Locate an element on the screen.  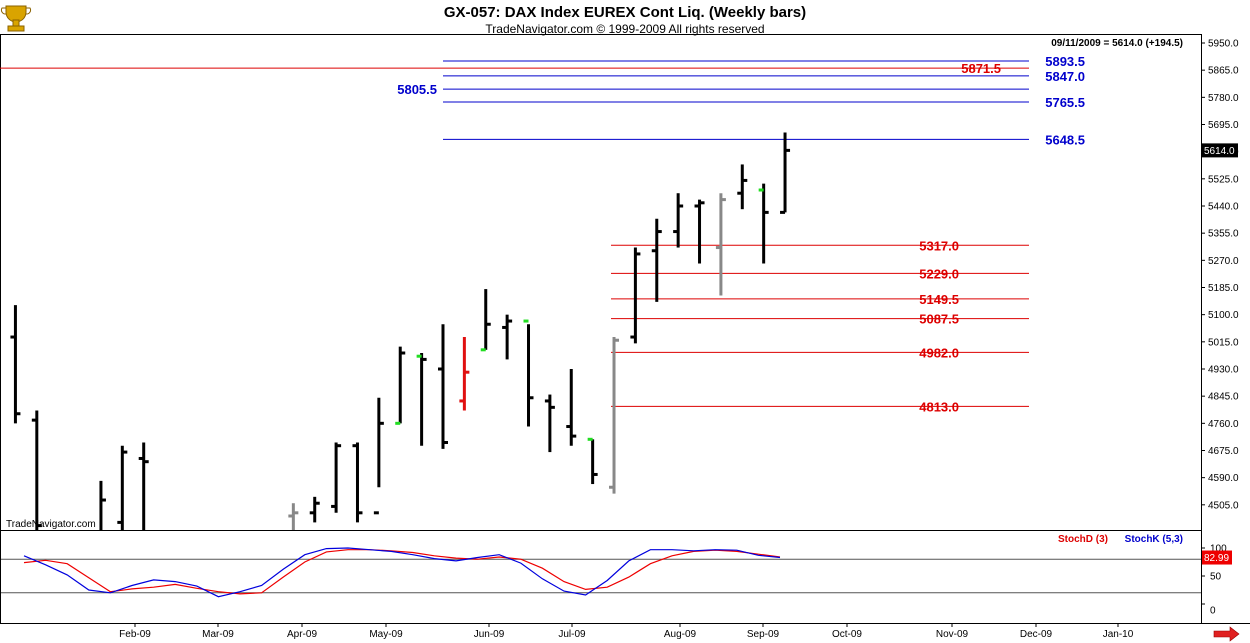
x-tick-label: Aug-09 is located at coordinates (680, 634).